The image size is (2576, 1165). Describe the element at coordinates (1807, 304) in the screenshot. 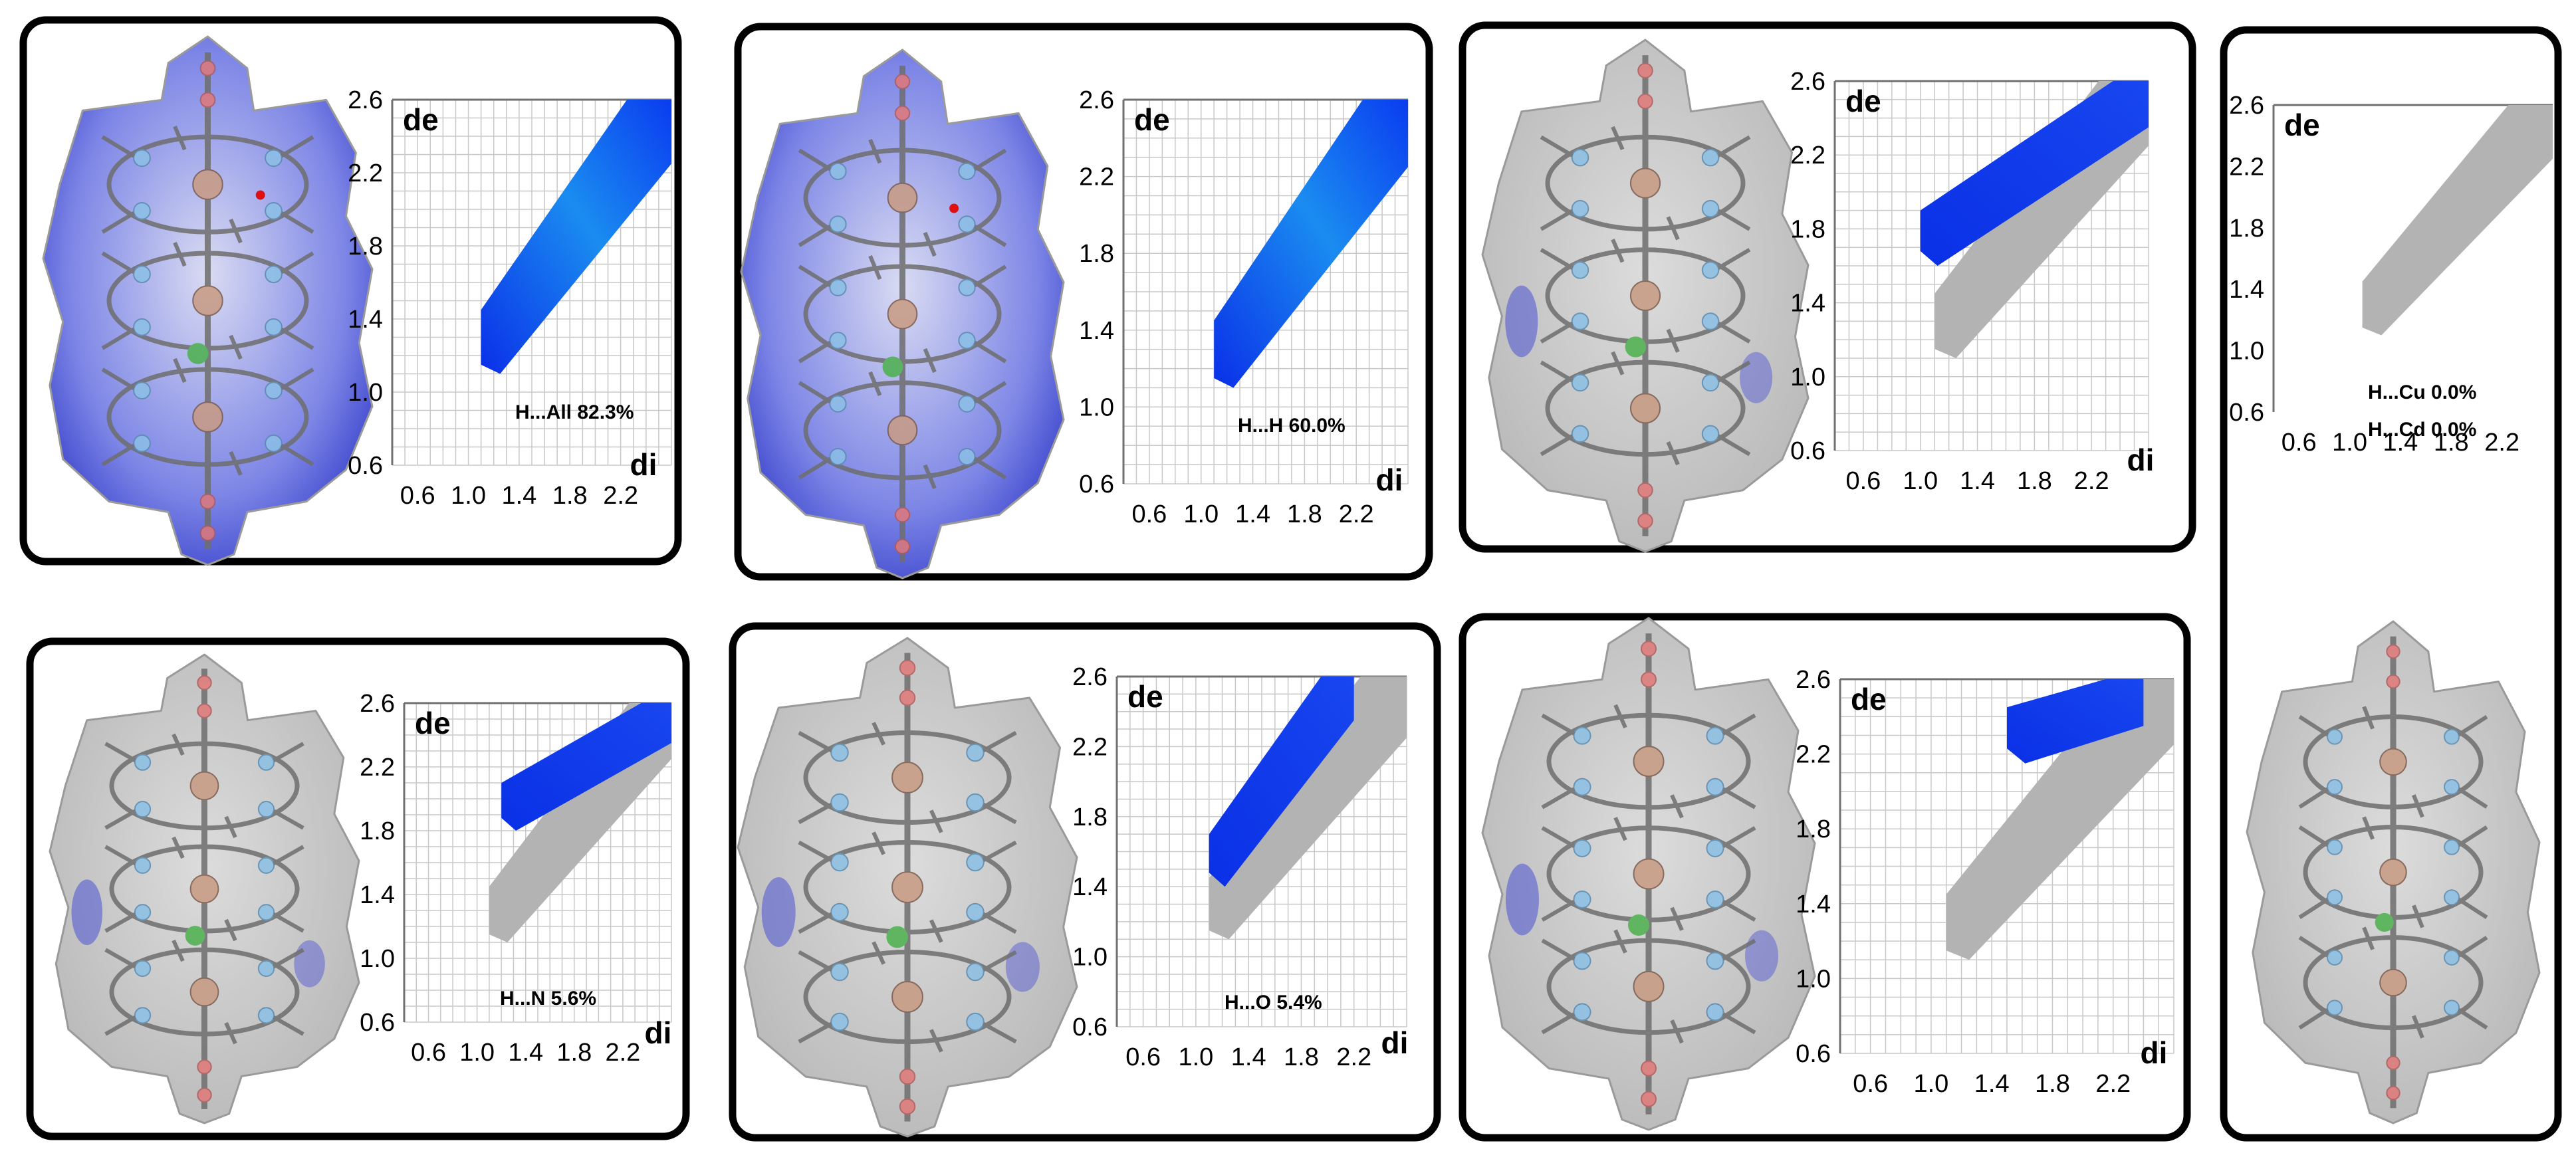

I see `y-tick-label: 1.4` at that location.